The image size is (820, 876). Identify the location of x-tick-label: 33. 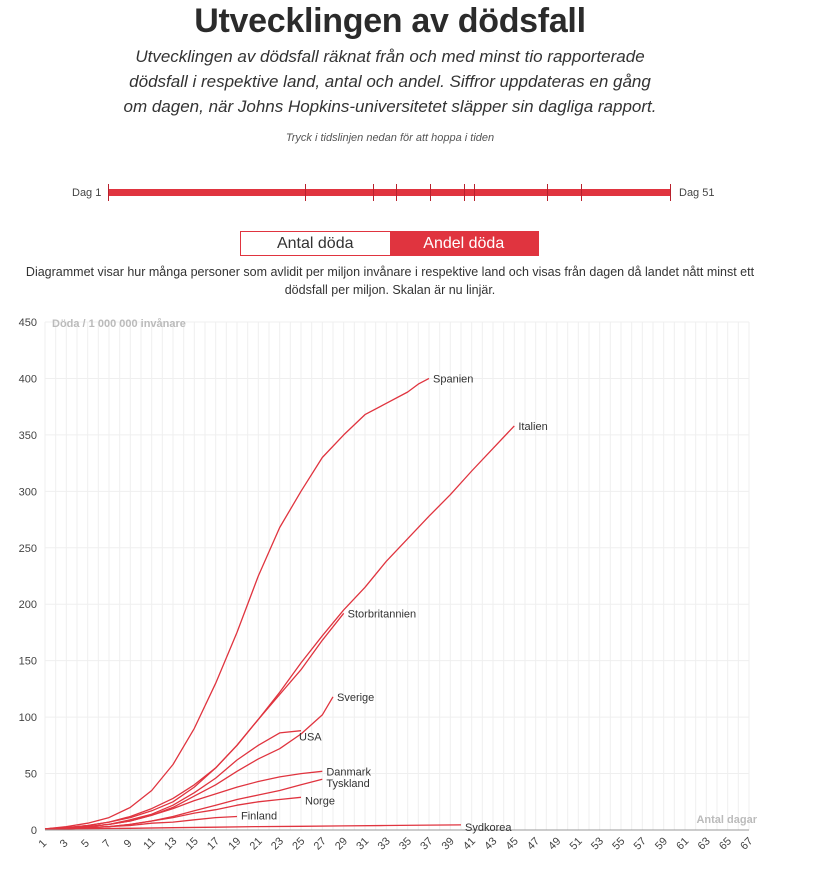
(384, 843).